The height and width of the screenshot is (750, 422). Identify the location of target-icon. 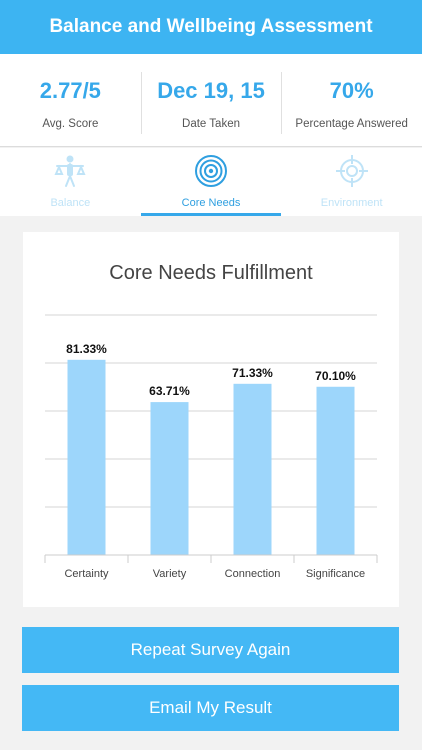
(211, 171).